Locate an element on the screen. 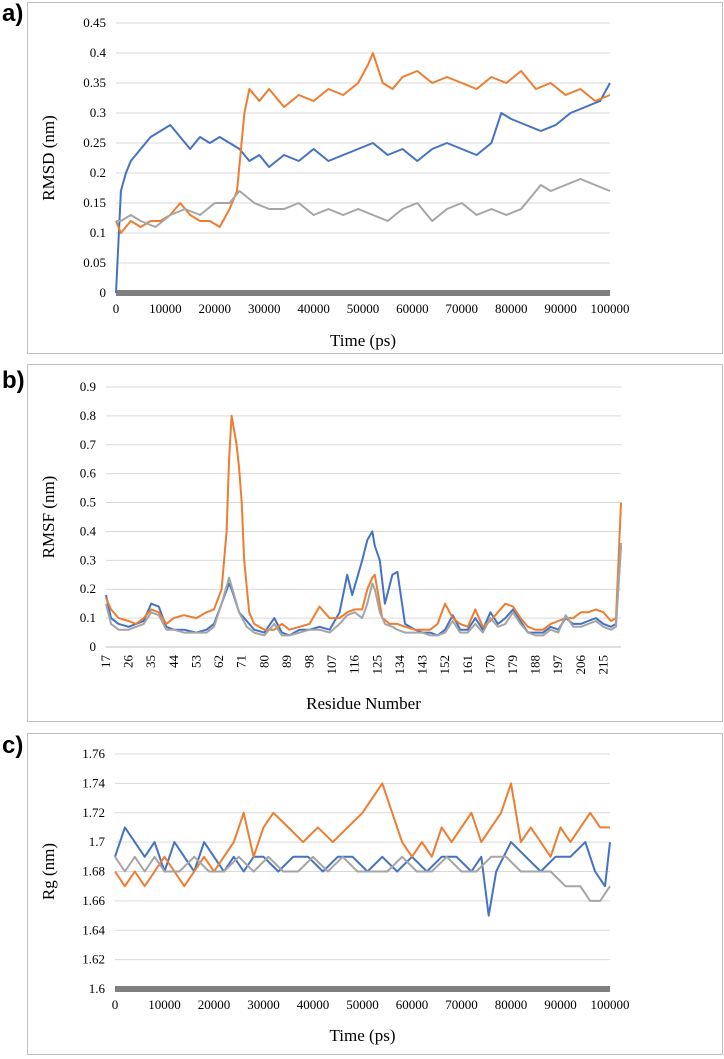  x-tick-label: 35 is located at coordinates (150, 661).